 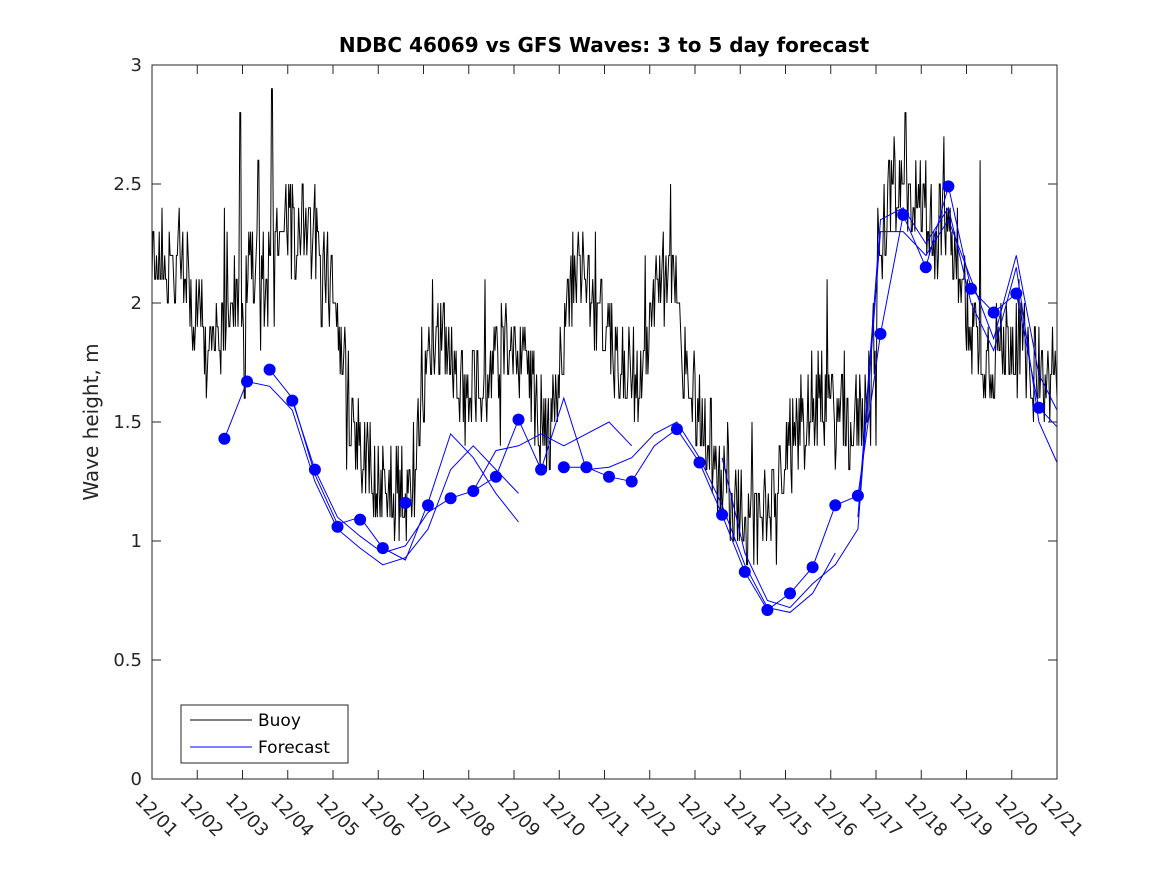 What do you see at coordinates (136, 65) in the screenshot?
I see `y-tick-label: 3` at bounding box center [136, 65].